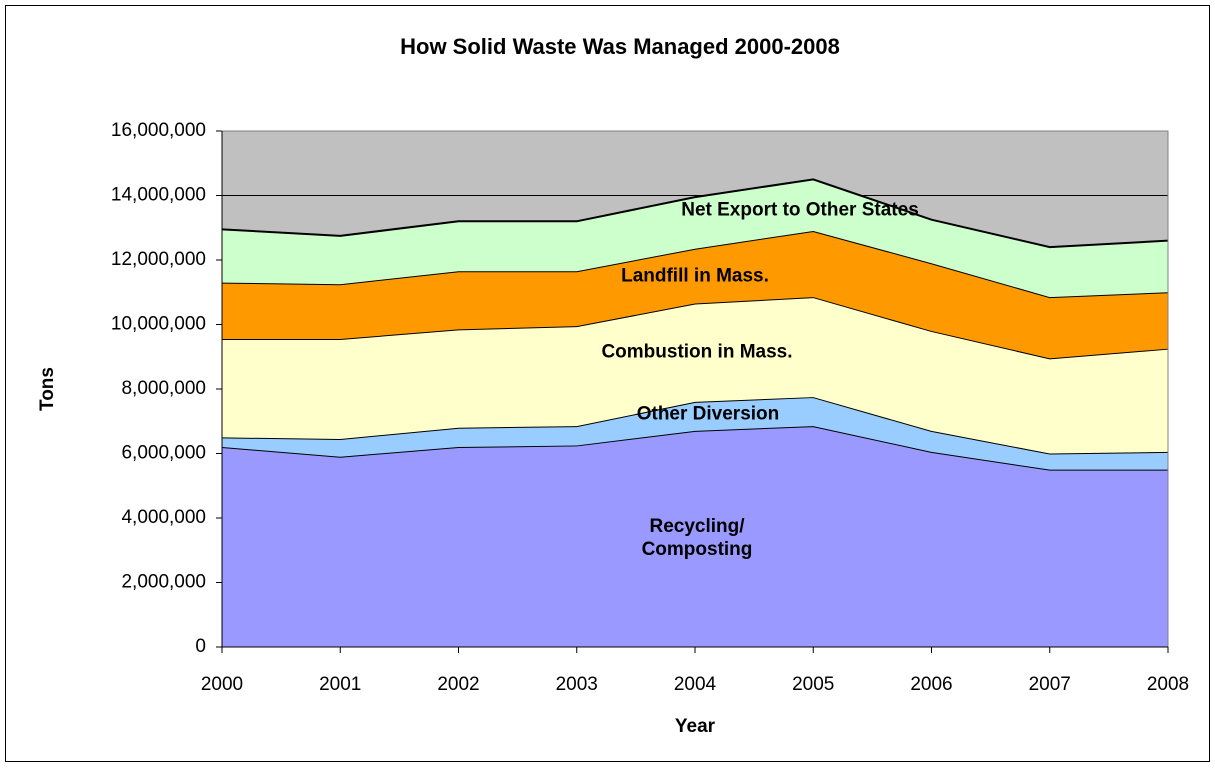  What do you see at coordinates (158, 259) in the screenshot?
I see `y-tick-label: 12,000,000` at bounding box center [158, 259].